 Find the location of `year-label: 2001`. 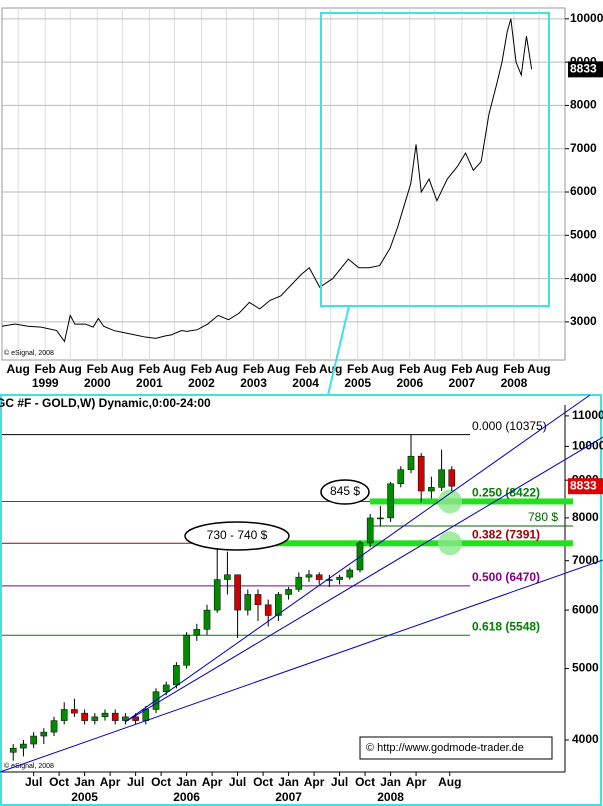

year-label: 2001 is located at coordinates (149, 383).